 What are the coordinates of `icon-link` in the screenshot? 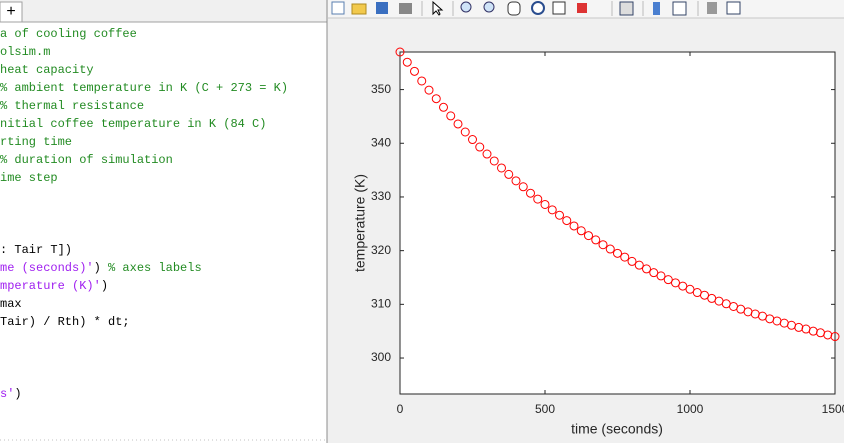 It's located at (626, 8).